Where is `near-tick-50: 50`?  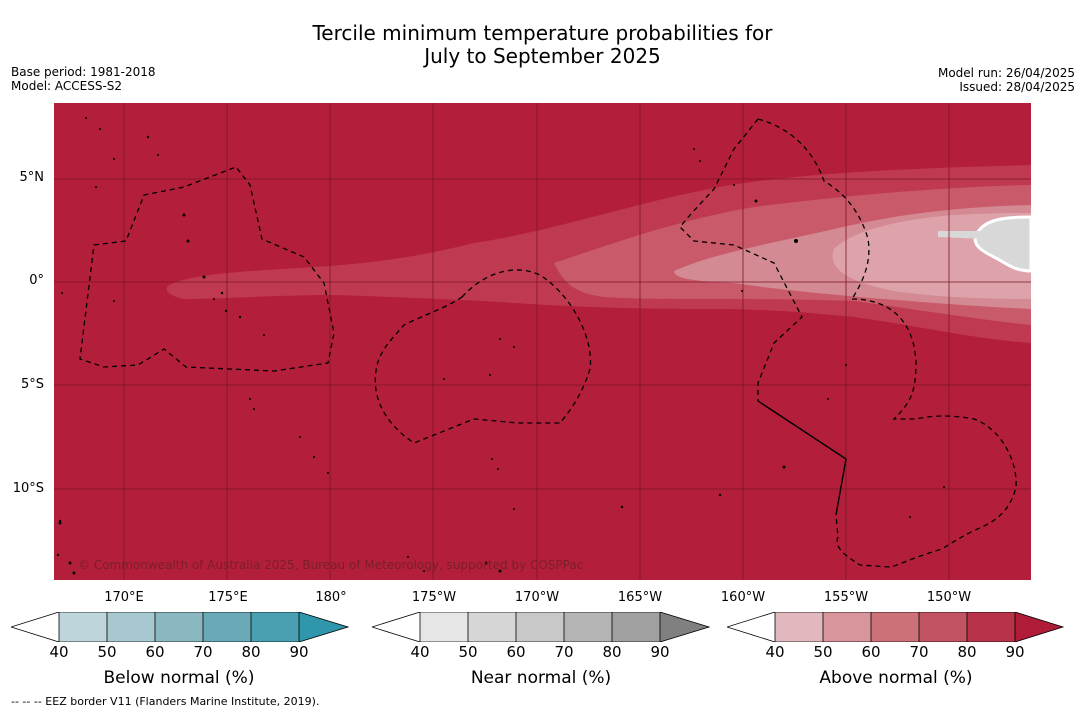 near-tick-50: 50 is located at coordinates (468, 652).